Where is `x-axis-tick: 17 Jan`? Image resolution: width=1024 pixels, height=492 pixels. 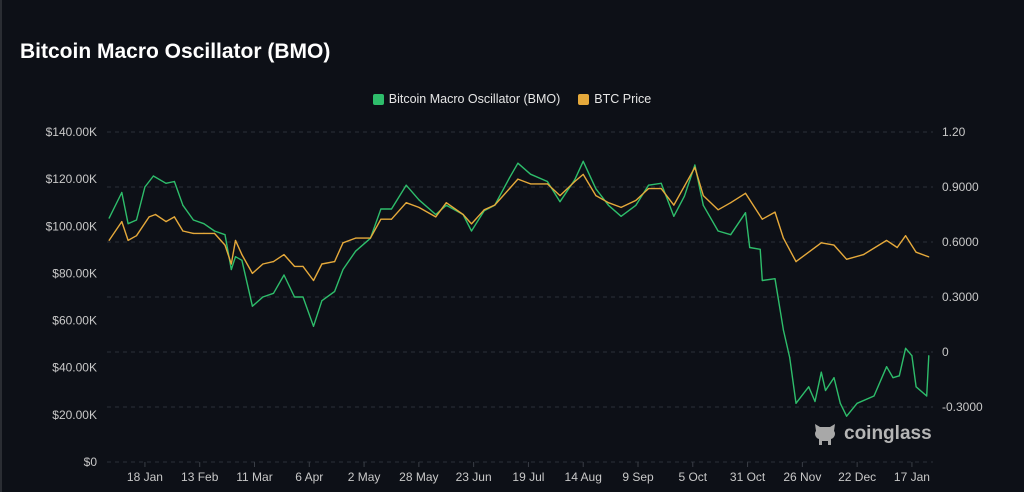
x-axis-tick: 17 Jan is located at coordinates (912, 477).